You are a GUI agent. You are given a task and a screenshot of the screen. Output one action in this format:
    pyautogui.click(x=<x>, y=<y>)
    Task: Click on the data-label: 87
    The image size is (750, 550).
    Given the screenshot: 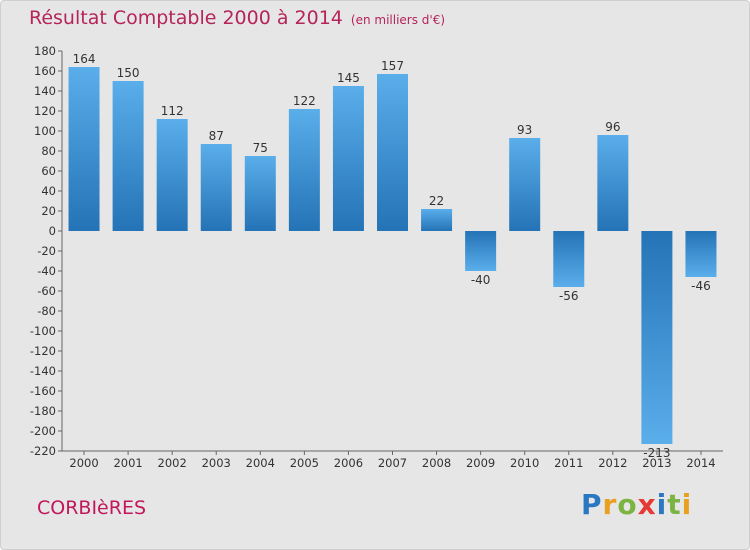 What is the action you would take?
    pyautogui.click(x=216, y=136)
    